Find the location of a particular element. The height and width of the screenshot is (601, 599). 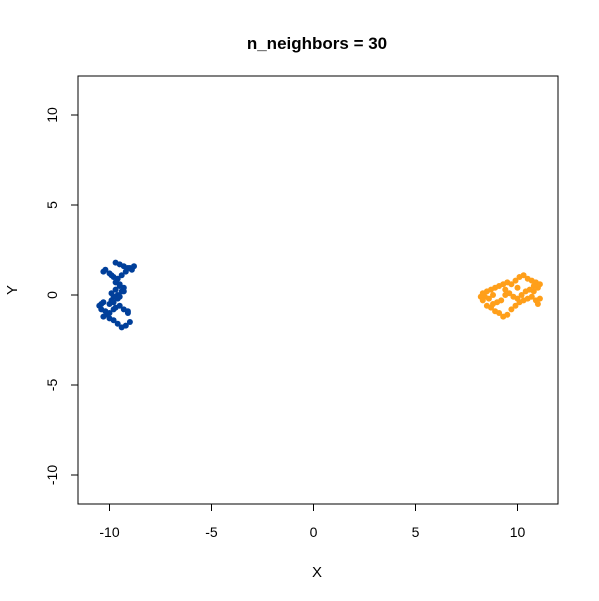

y-tick-label: -10 is located at coordinates (52, 475).